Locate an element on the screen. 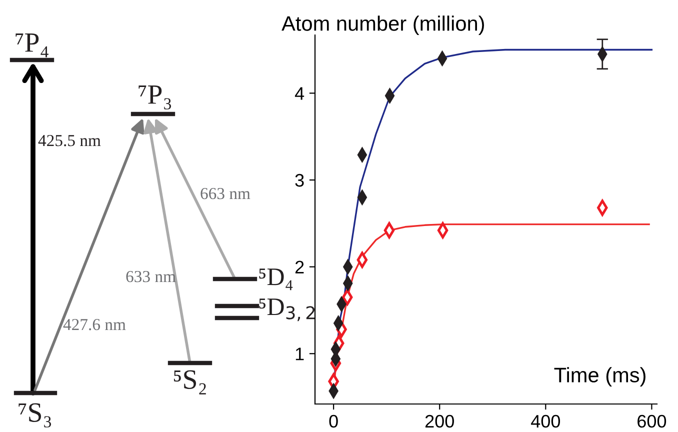  text: 427.6 nm is located at coordinates (94, 324).